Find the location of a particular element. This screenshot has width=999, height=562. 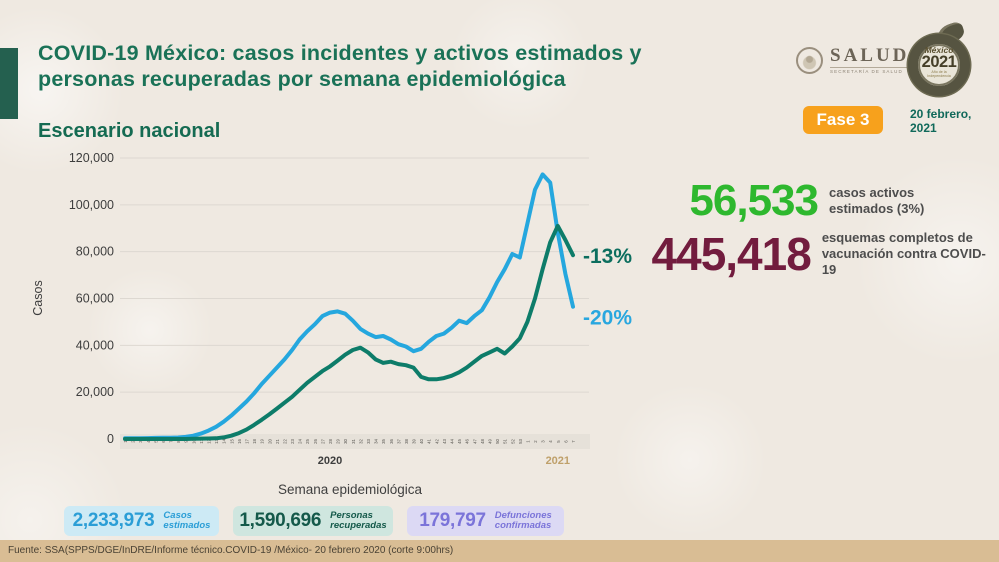

x-tick-label: 16 is located at coordinates (239, 441).